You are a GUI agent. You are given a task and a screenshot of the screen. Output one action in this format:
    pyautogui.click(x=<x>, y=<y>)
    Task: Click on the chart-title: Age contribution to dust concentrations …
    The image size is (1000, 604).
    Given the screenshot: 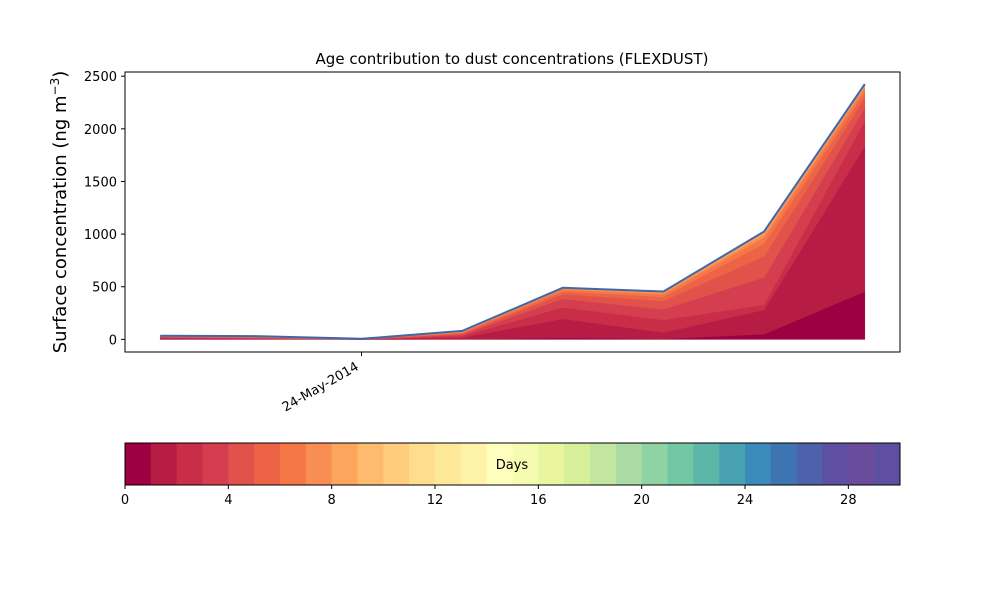 What is the action you would take?
    pyautogui.click(x=512, y=59)
    